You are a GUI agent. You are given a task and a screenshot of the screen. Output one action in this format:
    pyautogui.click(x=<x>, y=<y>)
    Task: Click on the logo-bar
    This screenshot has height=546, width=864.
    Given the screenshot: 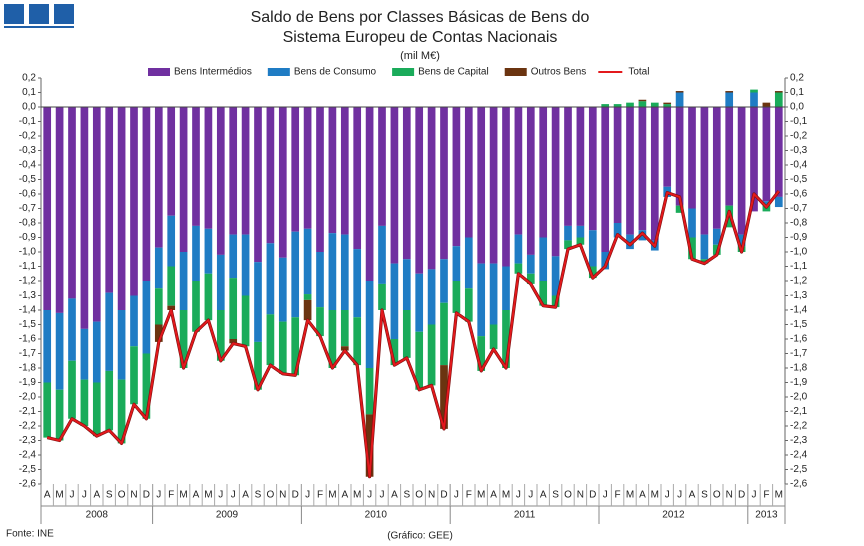 What is the action you would take?
    pyautogui.click(x=39, y=27)
    